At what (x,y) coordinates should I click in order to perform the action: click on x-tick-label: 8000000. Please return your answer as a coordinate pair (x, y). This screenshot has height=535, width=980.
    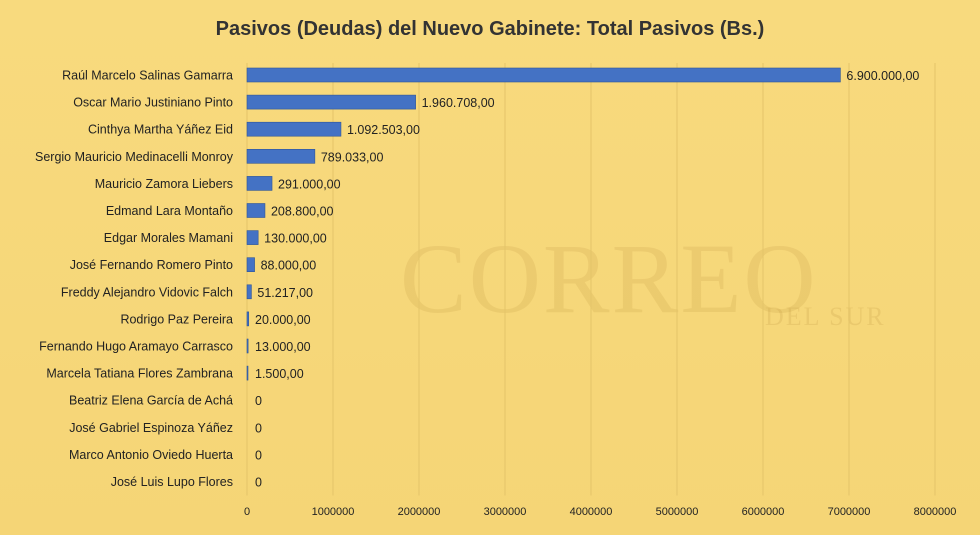
    Looking at the image, I should click on (935, 512).